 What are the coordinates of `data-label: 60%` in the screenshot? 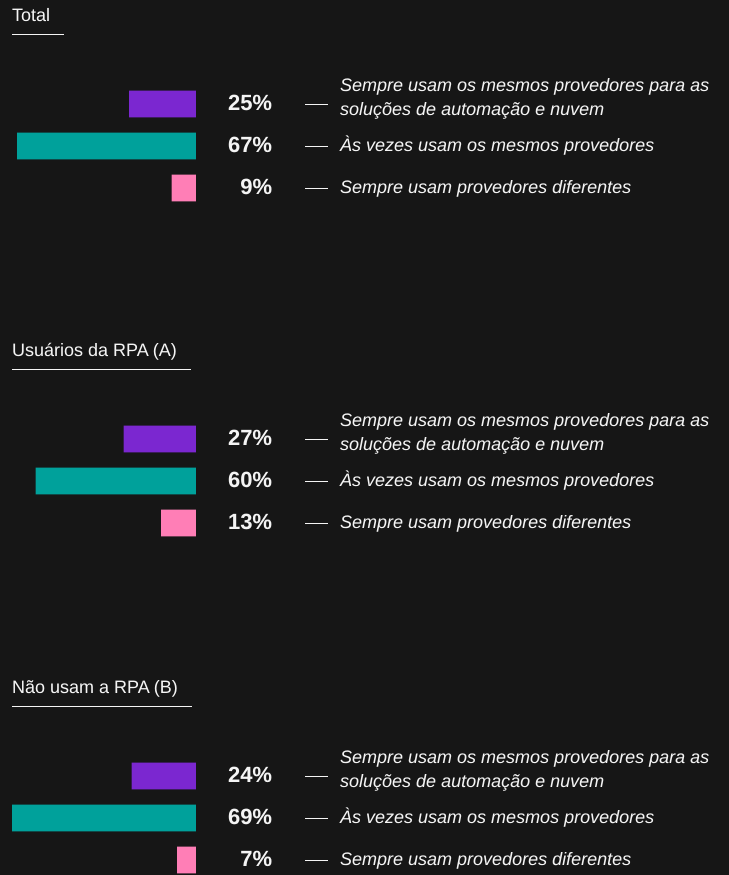 It's located at (250, 479).